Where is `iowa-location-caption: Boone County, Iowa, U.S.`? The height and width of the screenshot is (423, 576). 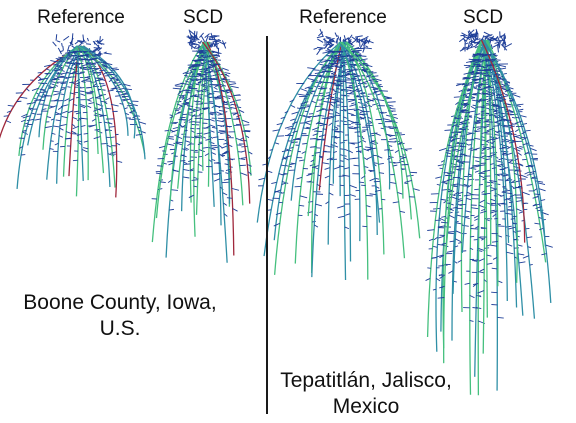
iowa-location-caption: Boone County, Iowa, U.S. is located at coordinates (119, 316).